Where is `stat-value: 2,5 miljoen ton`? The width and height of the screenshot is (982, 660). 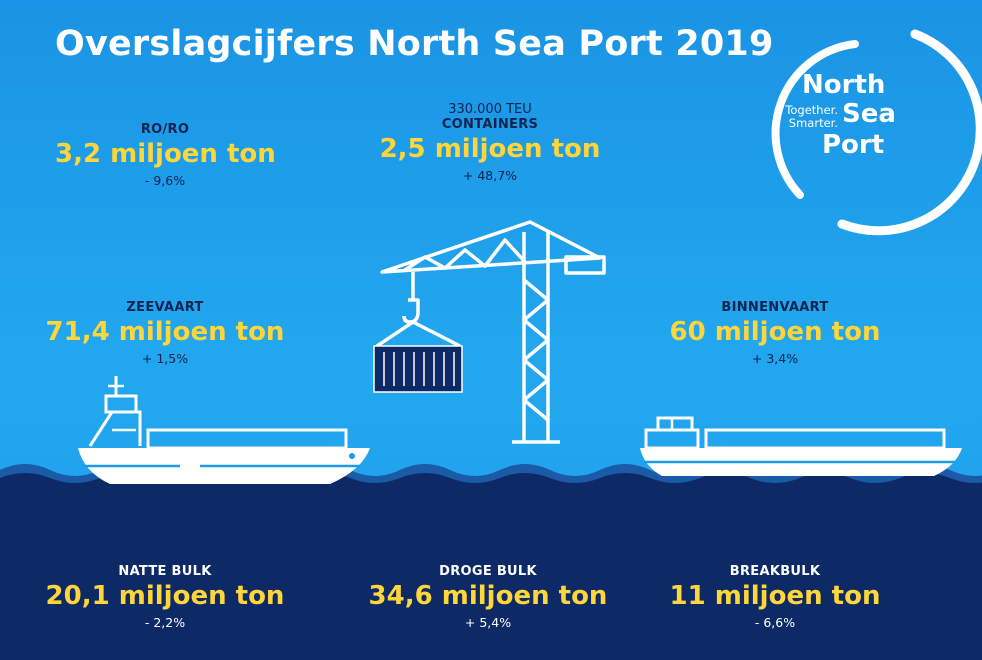
stat-value: 2,5 miljoen ton is located at coordinates (490, 149).